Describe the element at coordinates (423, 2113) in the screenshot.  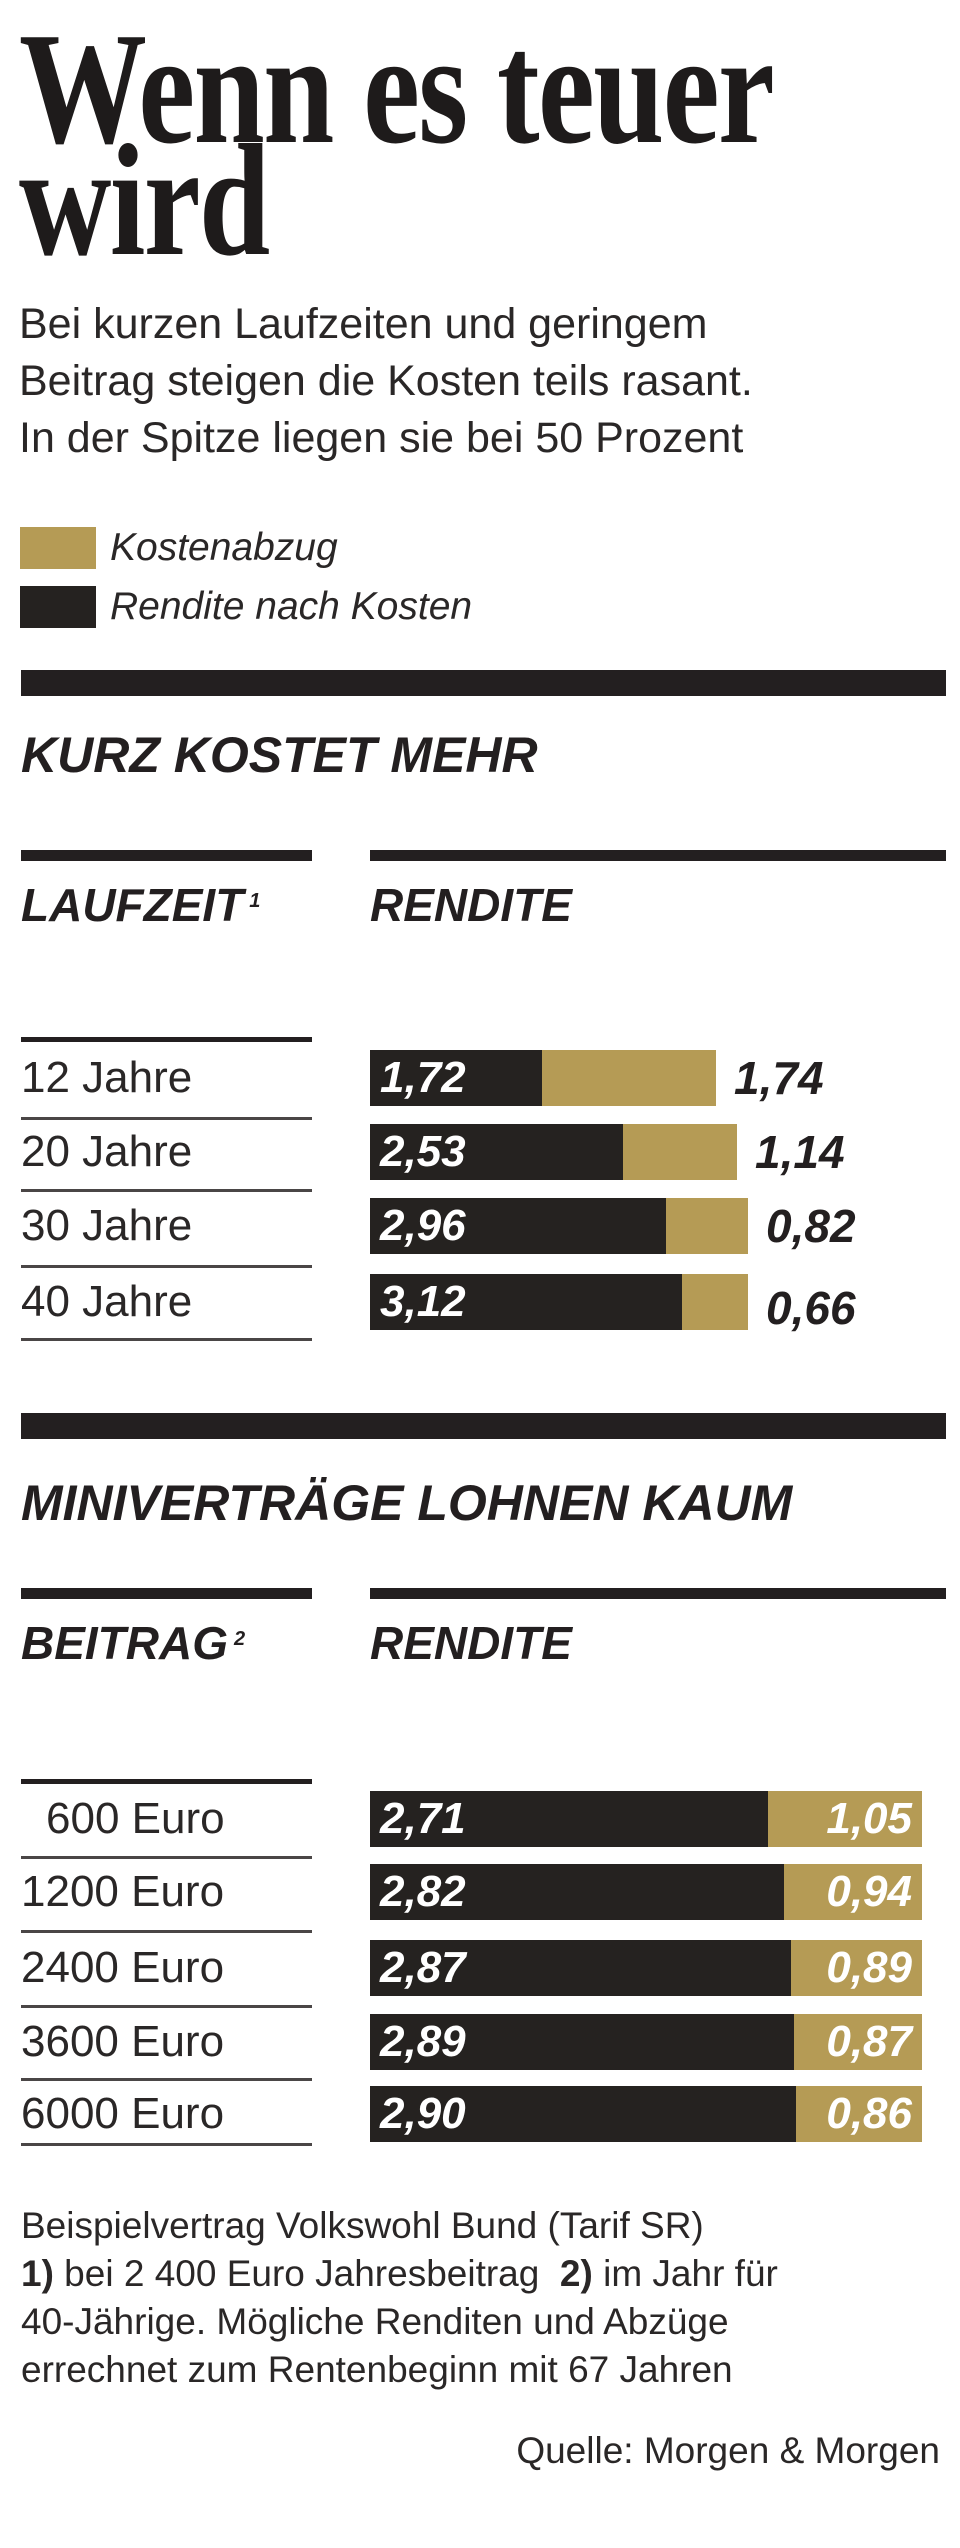
I see `rendite-value-label: 2,90` at that location.